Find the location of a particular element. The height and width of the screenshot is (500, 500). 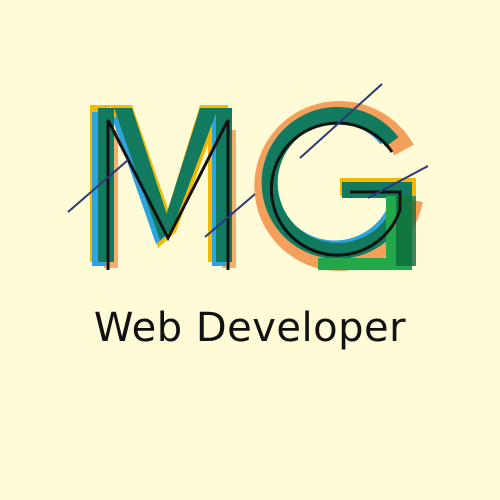

letter-m-slash is located at coordinates (98, 186).